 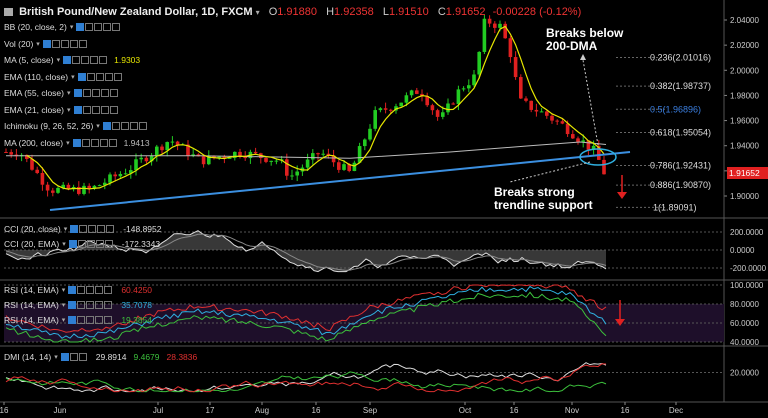 I want to click on pane-indicator-row: RSI (14, EMA) ▾ 35.7078, so click(x=78, y=305).